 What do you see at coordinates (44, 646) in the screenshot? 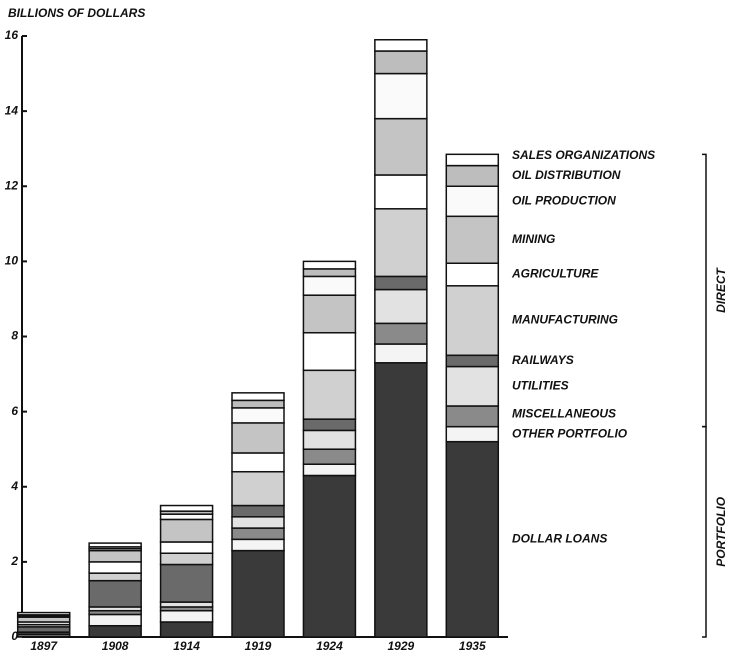
I see `x-tick-label: 1897` at bounding box center [44, 646].